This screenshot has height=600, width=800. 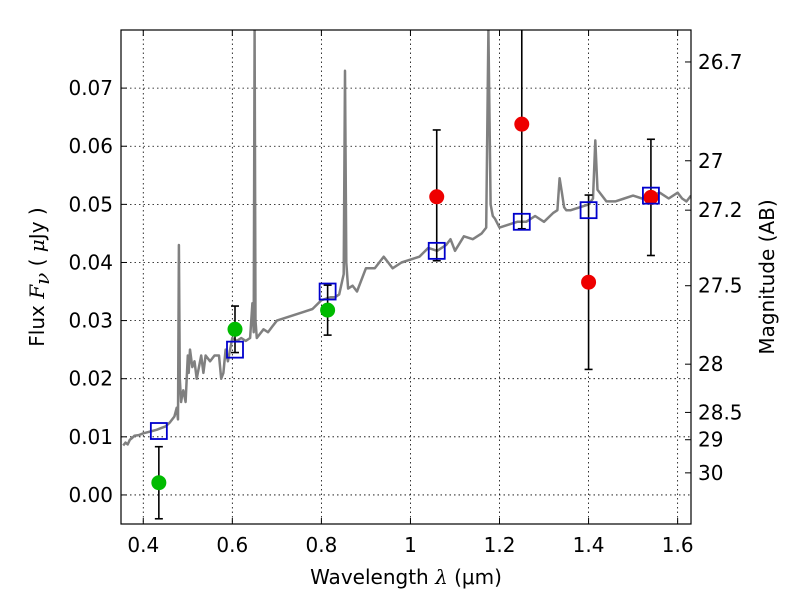 I want to click on x-tick-label: 0.8, so click(x=321, y=545).